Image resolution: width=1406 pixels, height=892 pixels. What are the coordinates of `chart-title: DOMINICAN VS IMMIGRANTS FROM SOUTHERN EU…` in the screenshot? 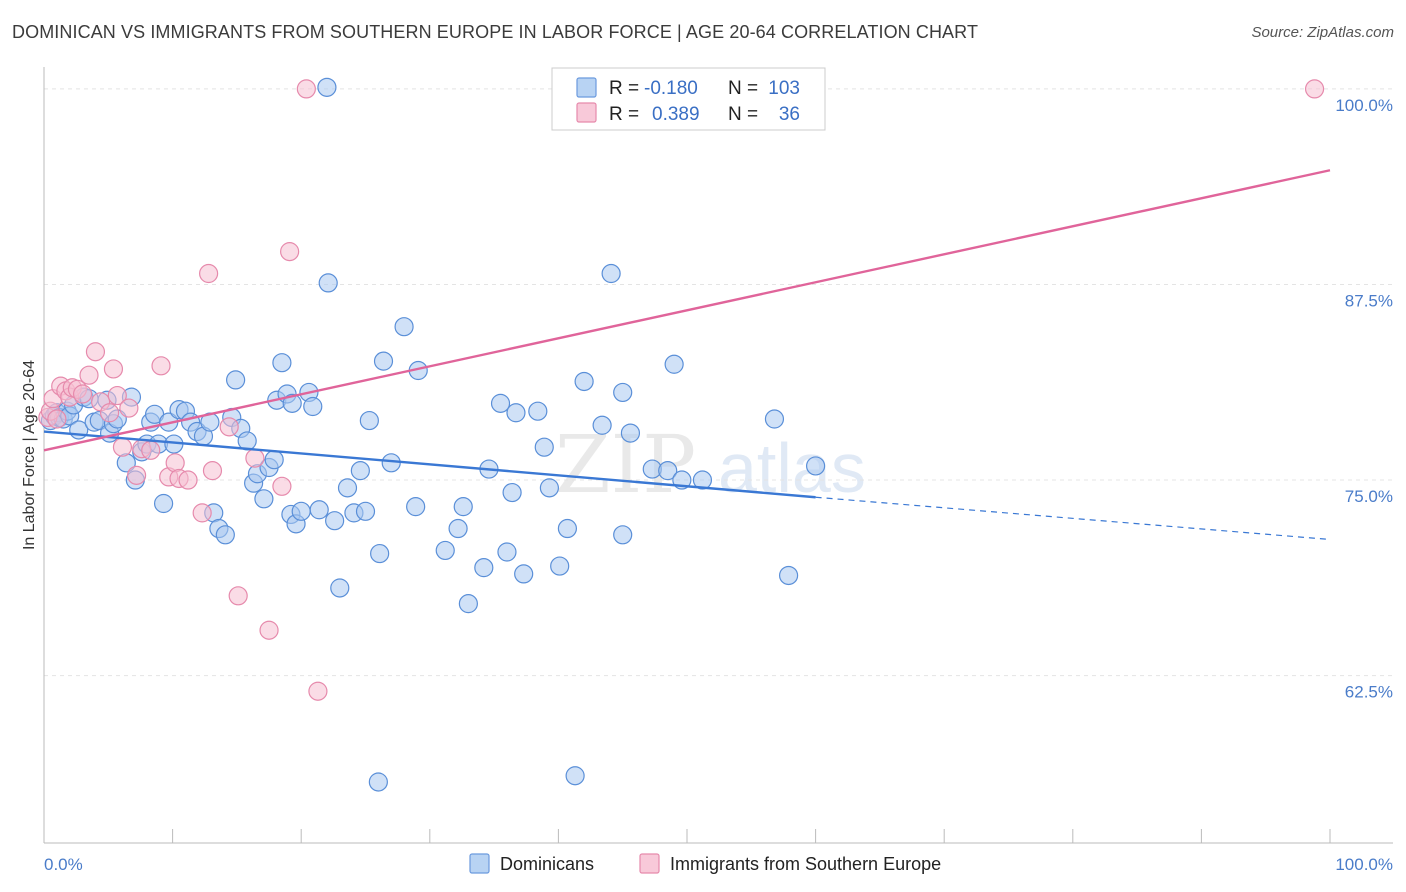 It's located at (495, 32).